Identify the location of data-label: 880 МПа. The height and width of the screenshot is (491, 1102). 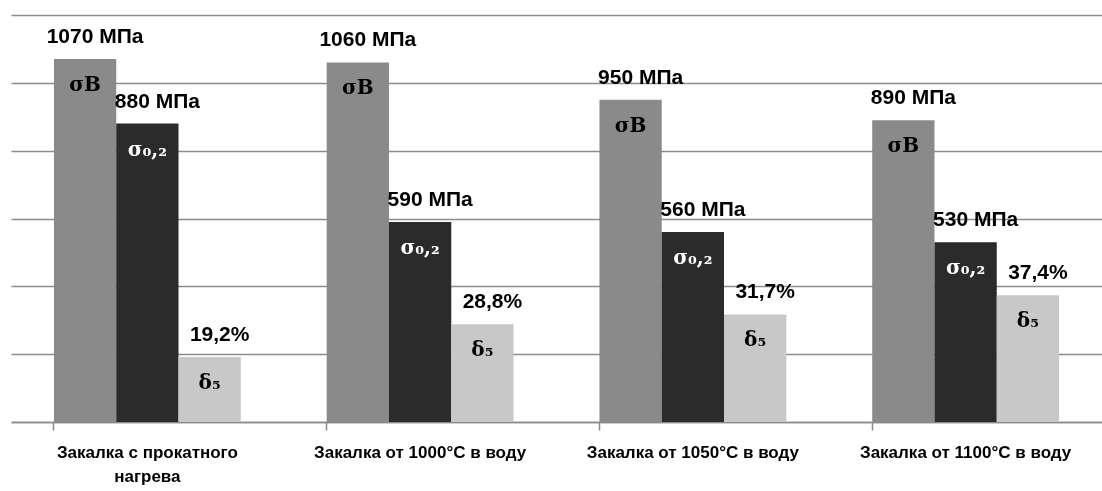
(157, 100).